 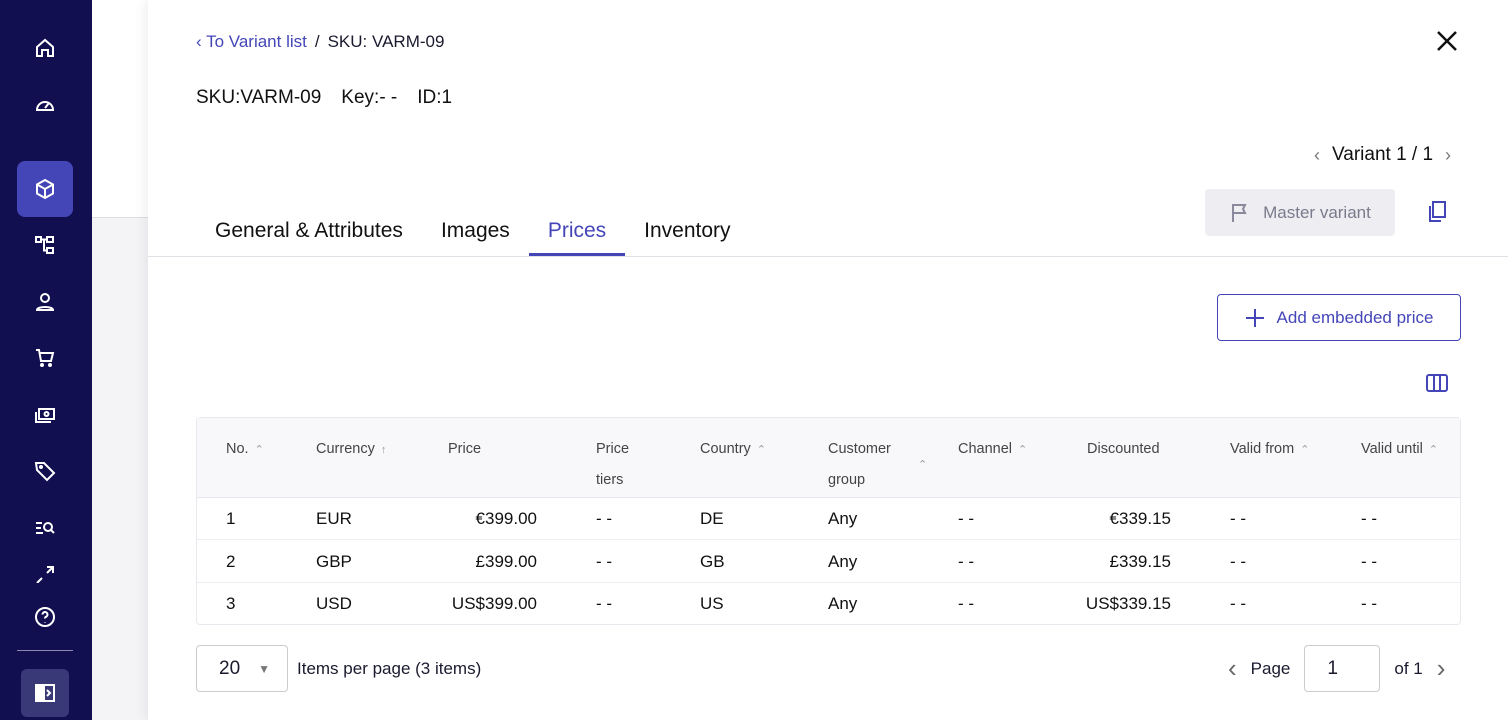 I want to click on table-cell: £339.15, so click(x=1140, y=561).